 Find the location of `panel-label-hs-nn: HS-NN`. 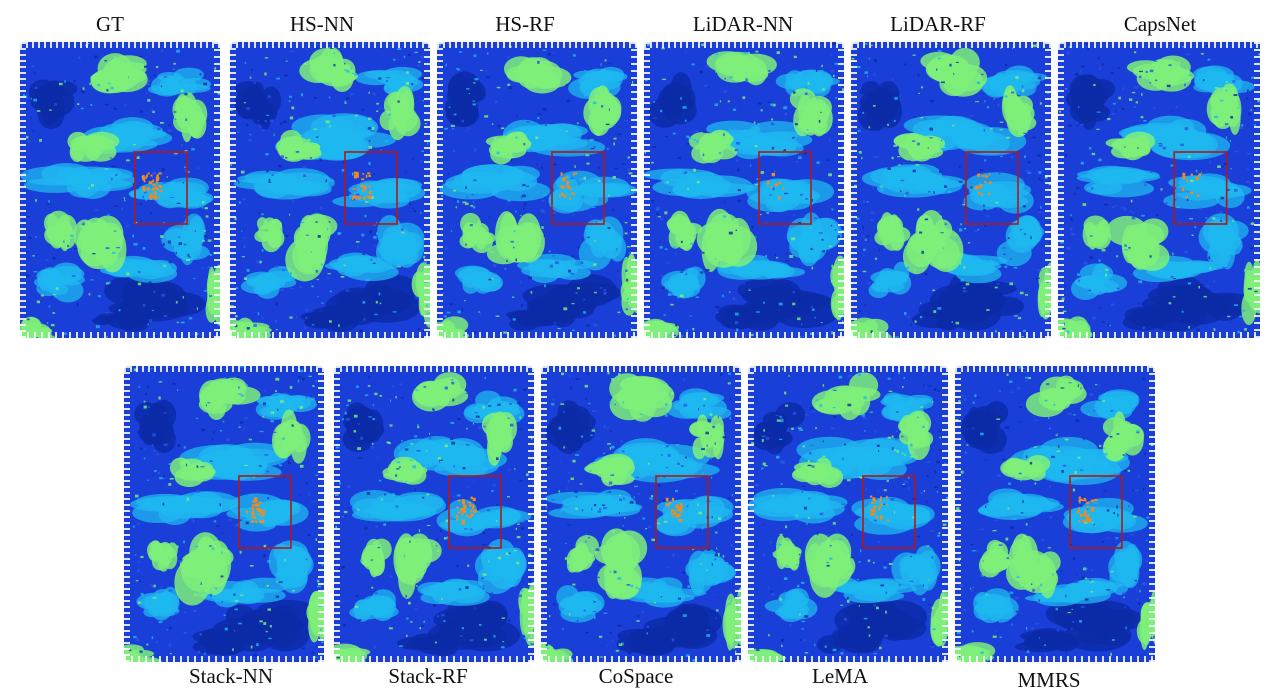

panel-label-hs-nn: HS-NN is located at coordinates (322, 24).